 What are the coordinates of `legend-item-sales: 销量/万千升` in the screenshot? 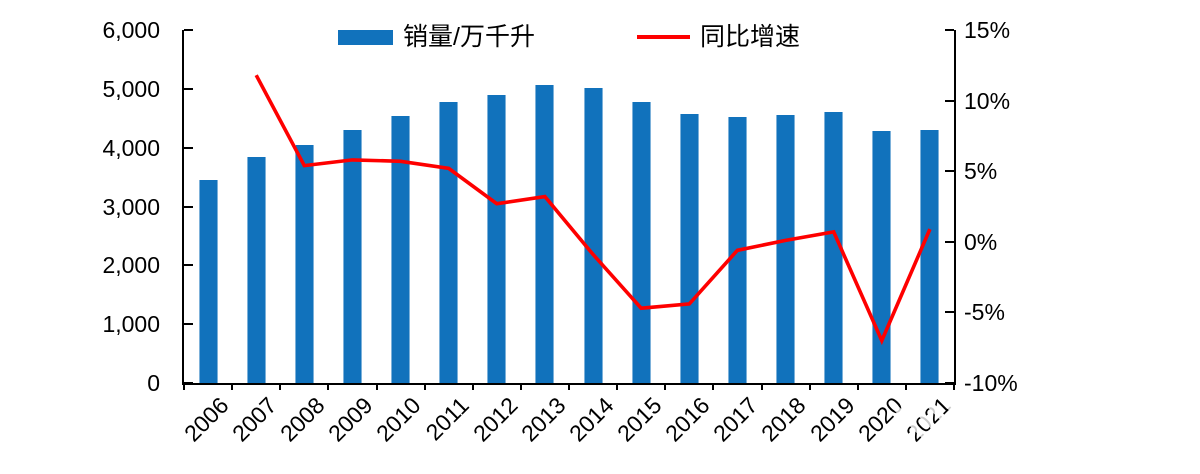 It's located at (436, 37).